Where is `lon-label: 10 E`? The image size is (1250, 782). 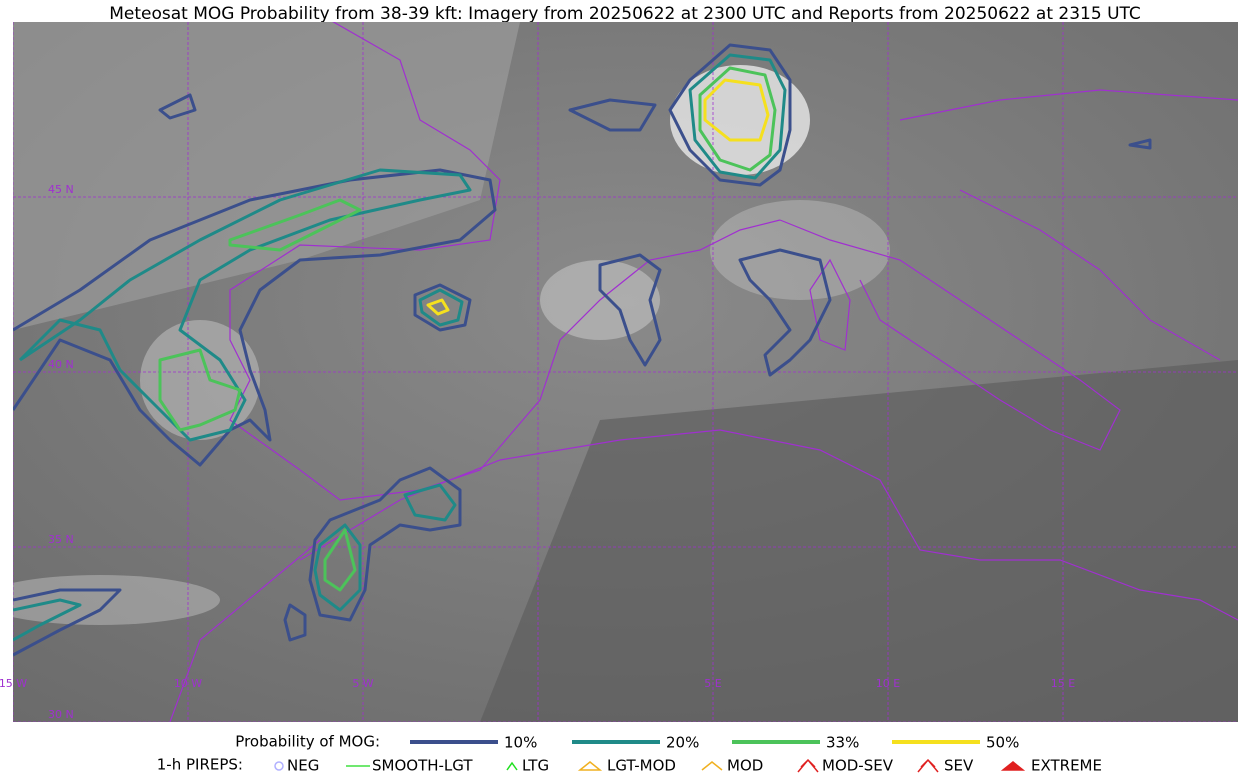 lon-label: 10 E is located at coordinates (888, 683).